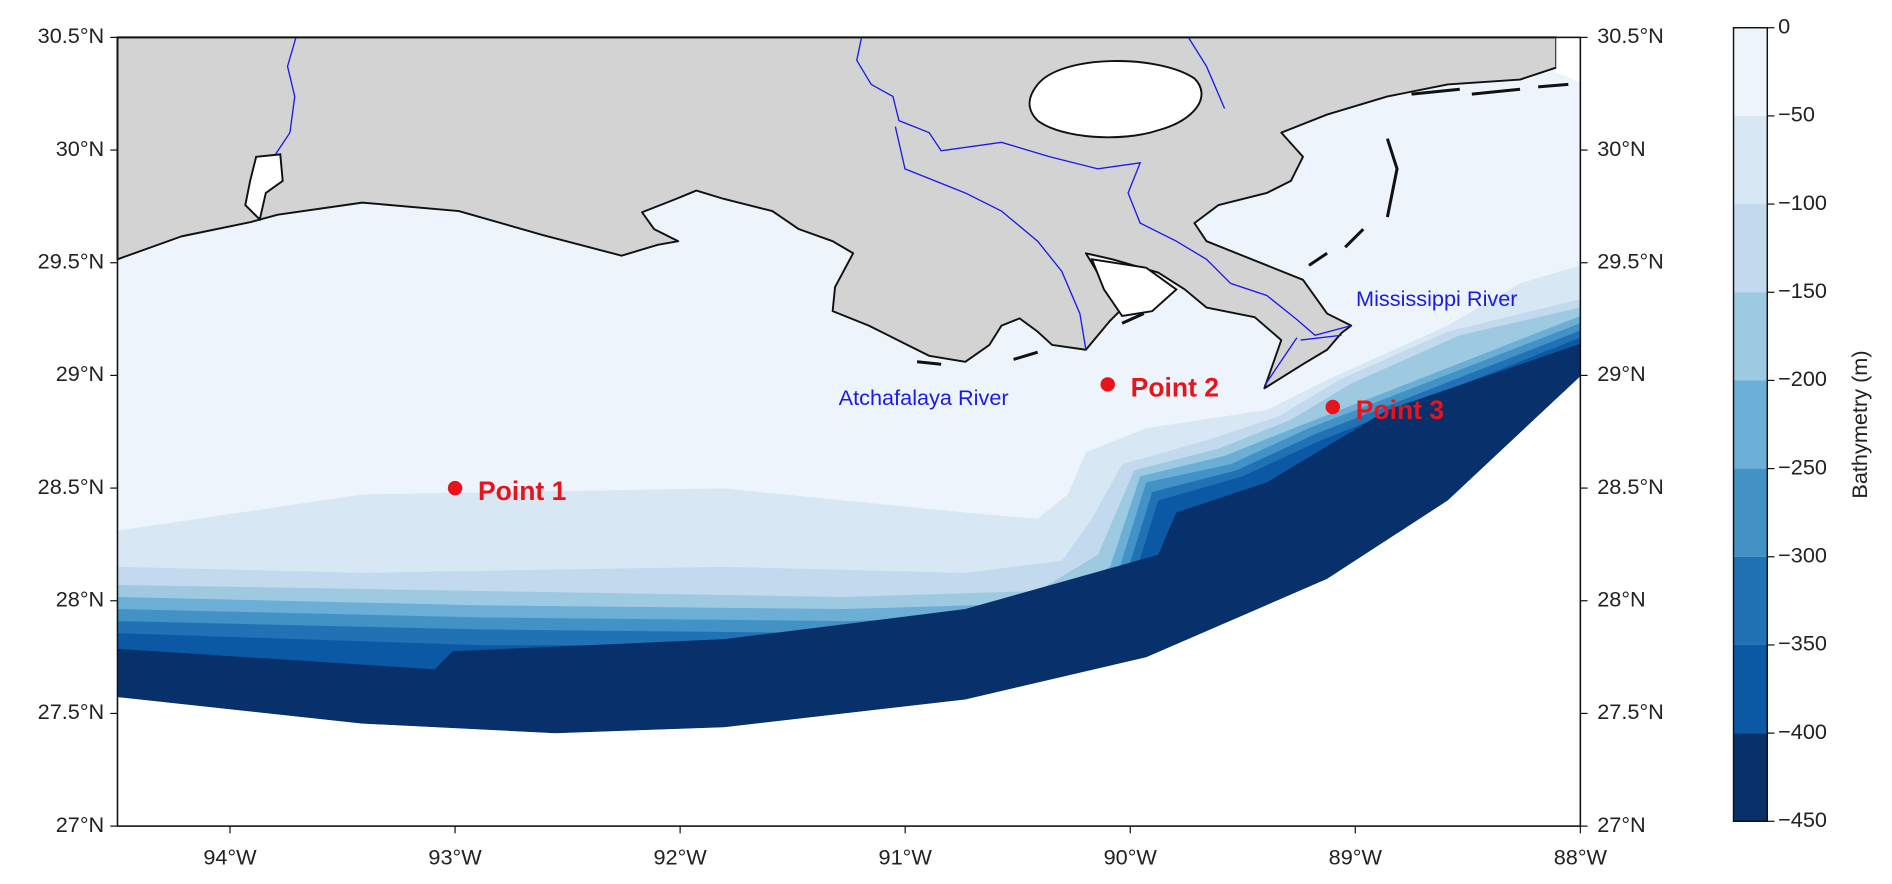 This screenshot has width=1892, height=884. I want to click on x-tick-label: 89°W, so click(1356, 856).